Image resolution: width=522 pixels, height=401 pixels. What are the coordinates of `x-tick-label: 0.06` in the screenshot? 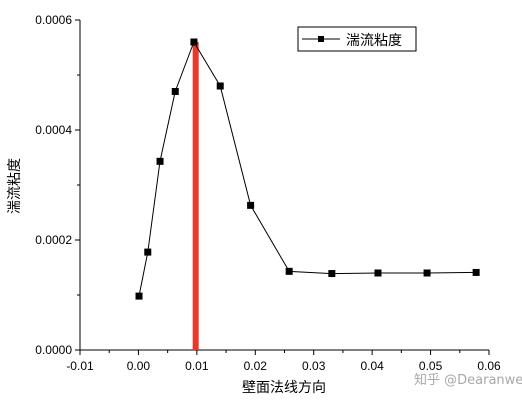 It's located at (489, 366).